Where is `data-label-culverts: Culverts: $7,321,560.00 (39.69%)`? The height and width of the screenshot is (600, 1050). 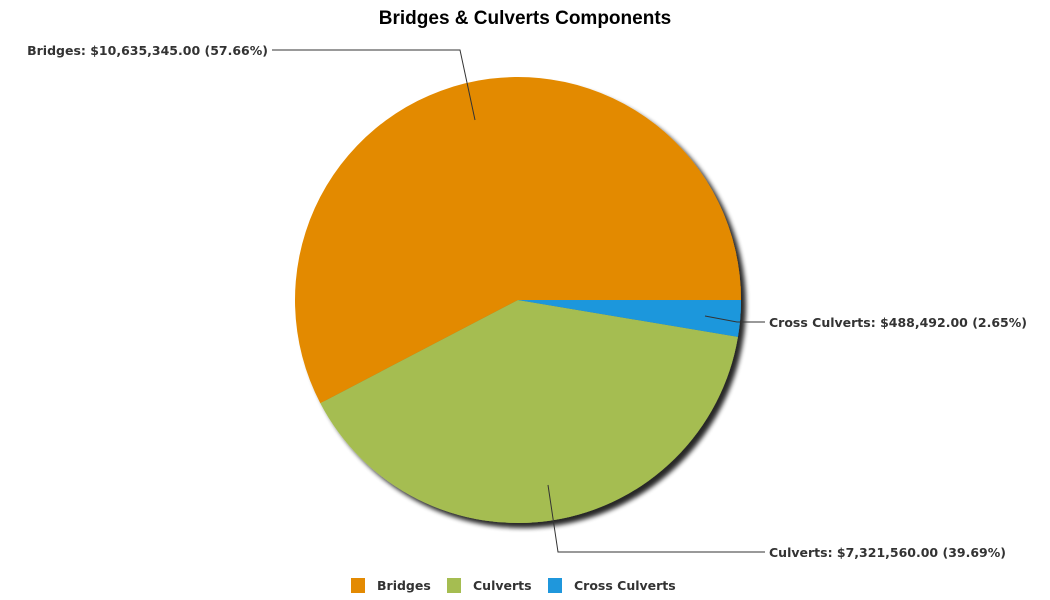 data-label-culverts: Culverts: $7,321,560.00 (39.69%) is located at coordinates (887, 552).